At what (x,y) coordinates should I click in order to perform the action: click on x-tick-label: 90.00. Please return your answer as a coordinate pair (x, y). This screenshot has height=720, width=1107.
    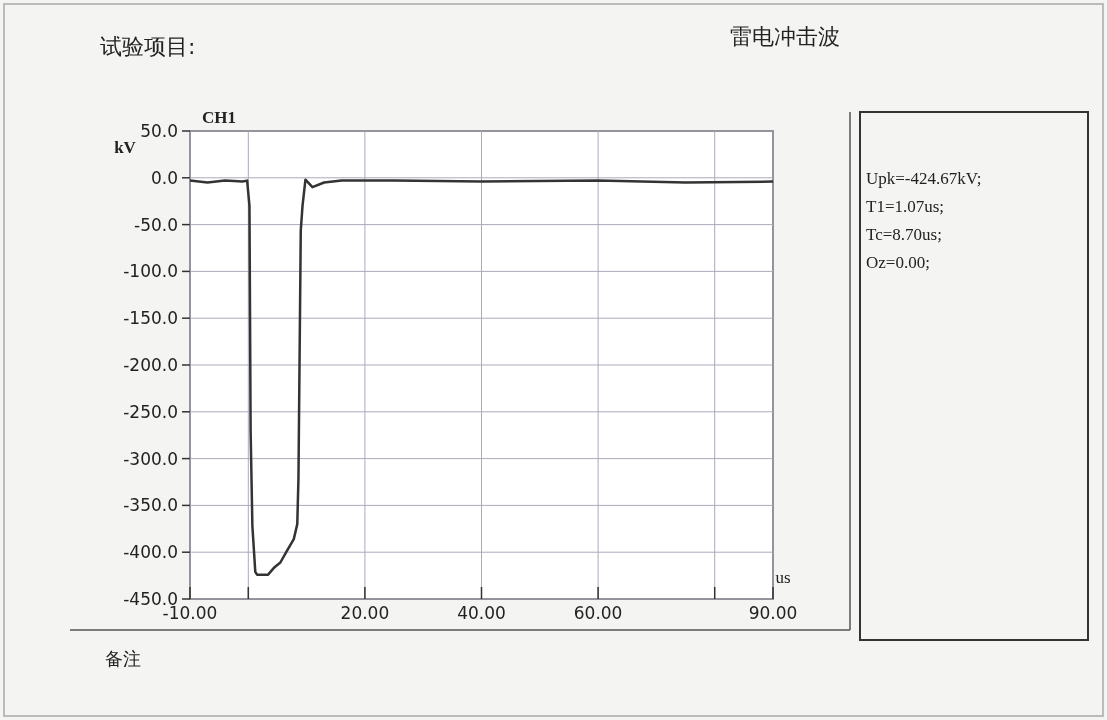
    Looking at the image, I should click on (773, 613).